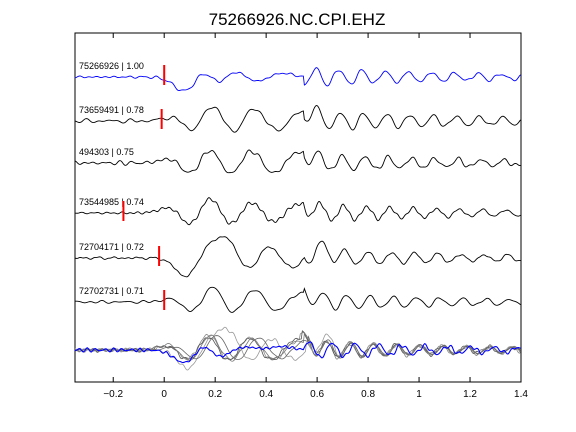 This screenshot has width=576, height=432. I want to click on trace-label: 72702731 | 0.71, so click(111, 291).